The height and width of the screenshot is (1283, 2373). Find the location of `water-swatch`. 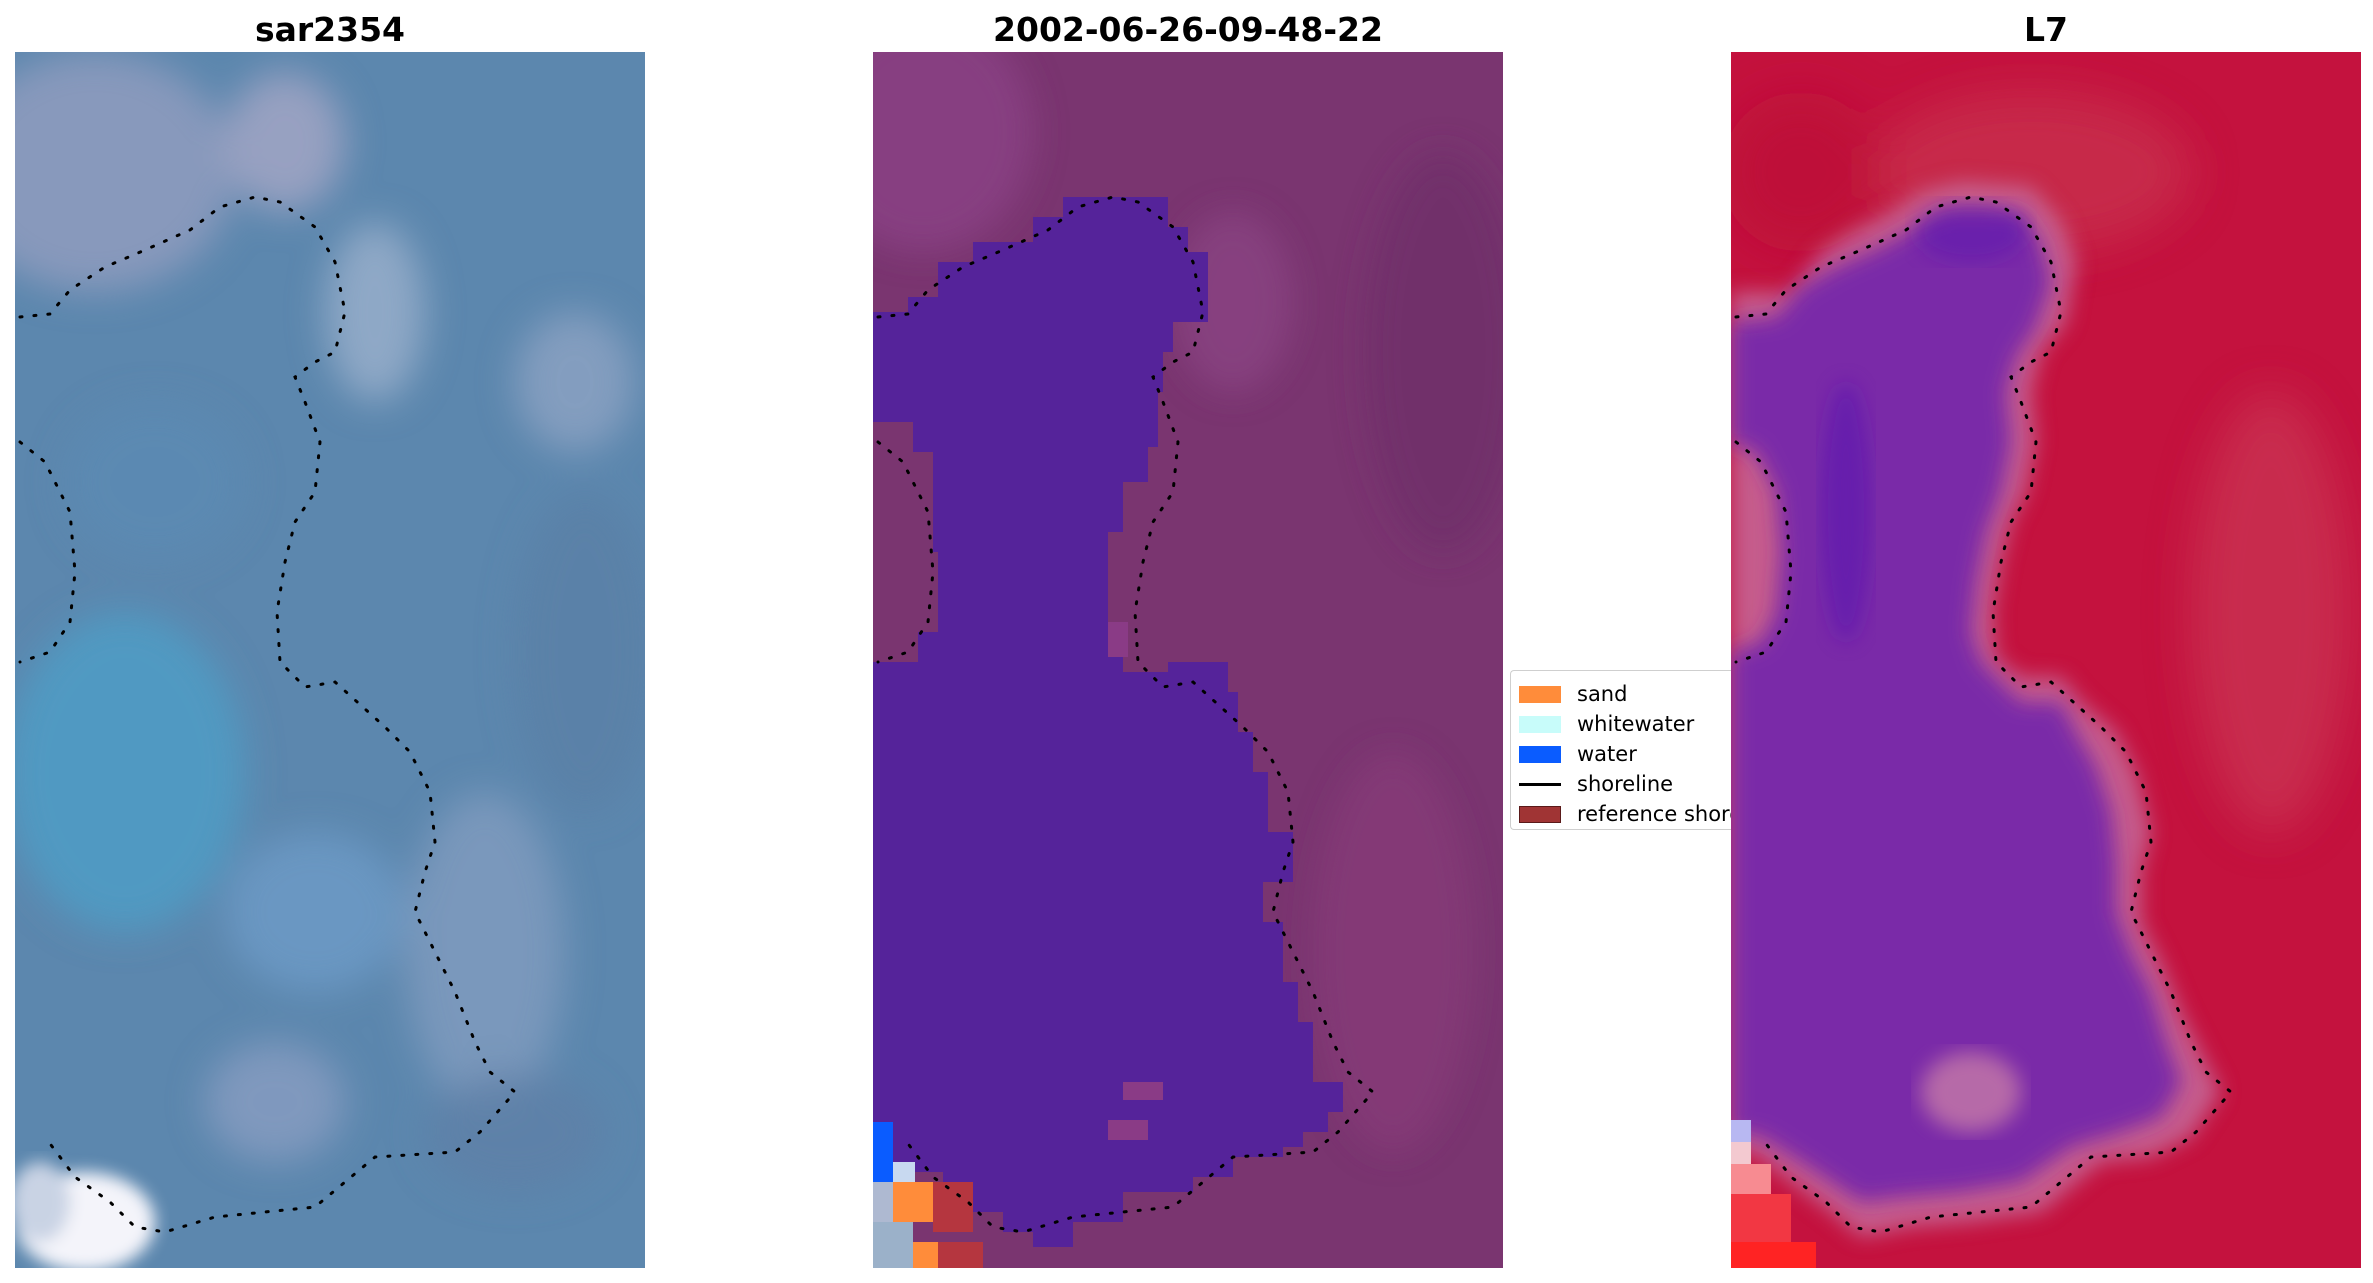

water-swatch is located at coordinates (1540, 754).